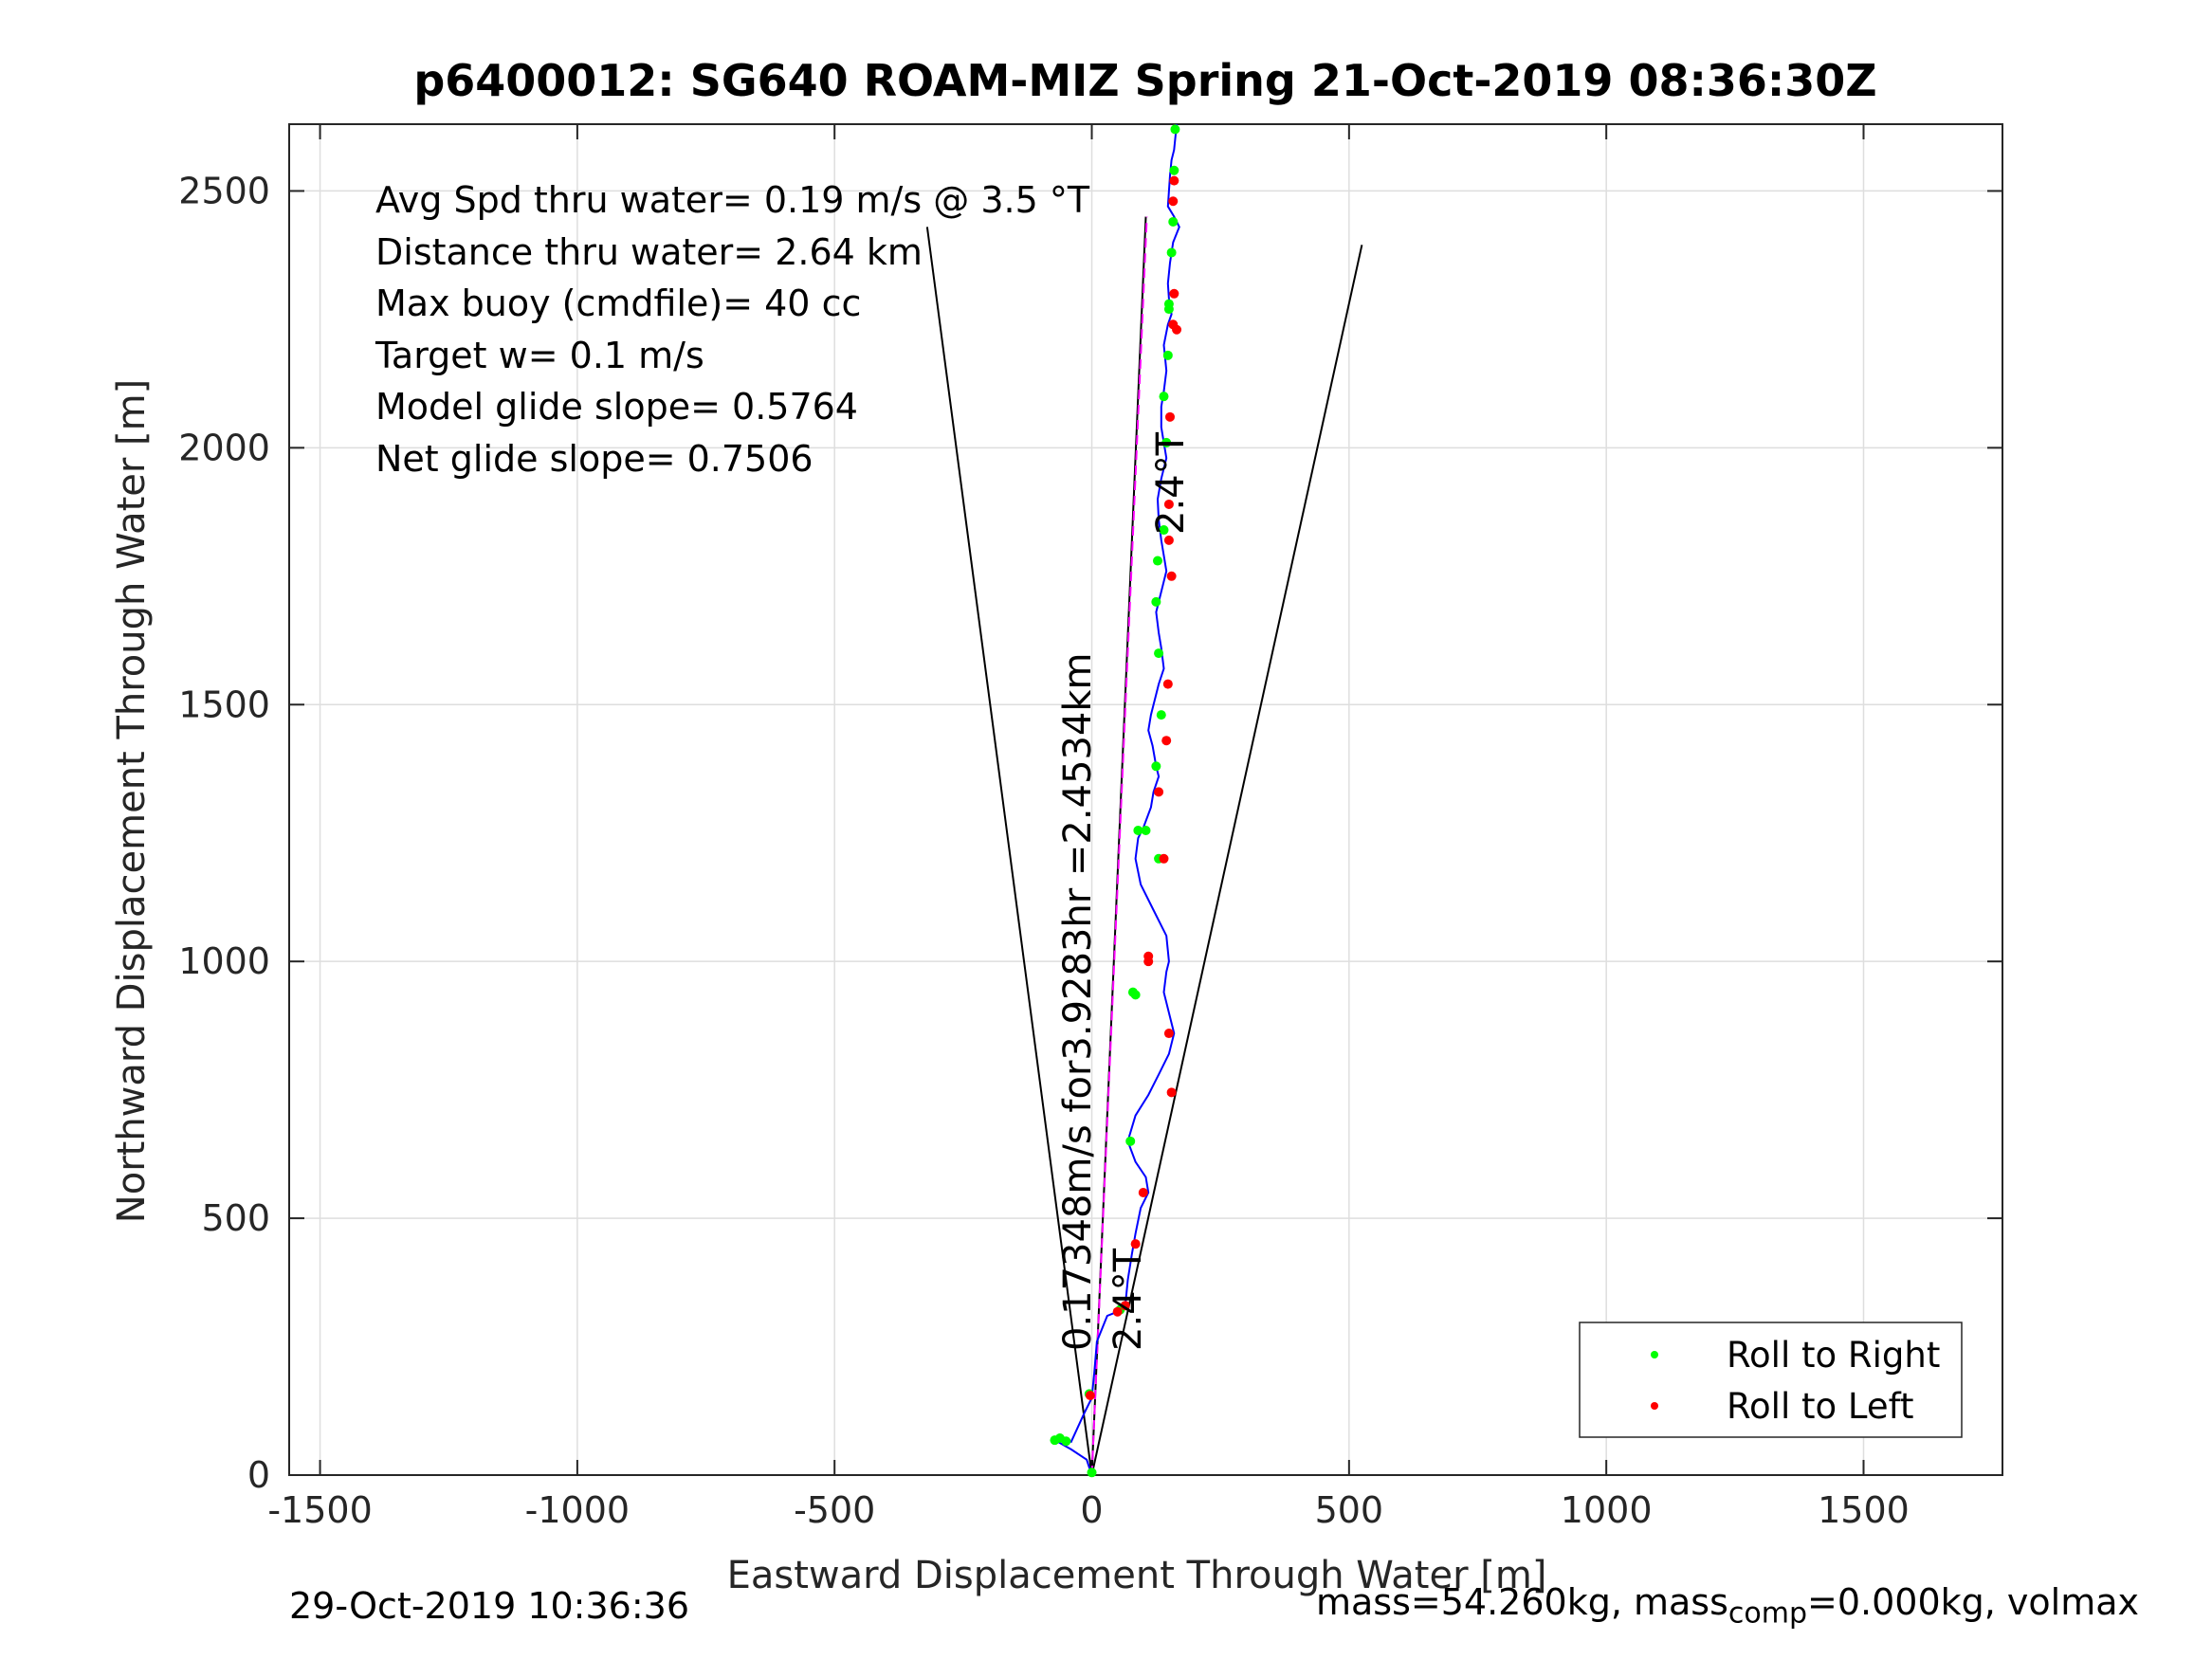 The image size is (2212, 1659). Describe the element at coordinates (1820, 1406) in the screenshot. I see `legend-label-roll-left: Roll to Left` at that location.